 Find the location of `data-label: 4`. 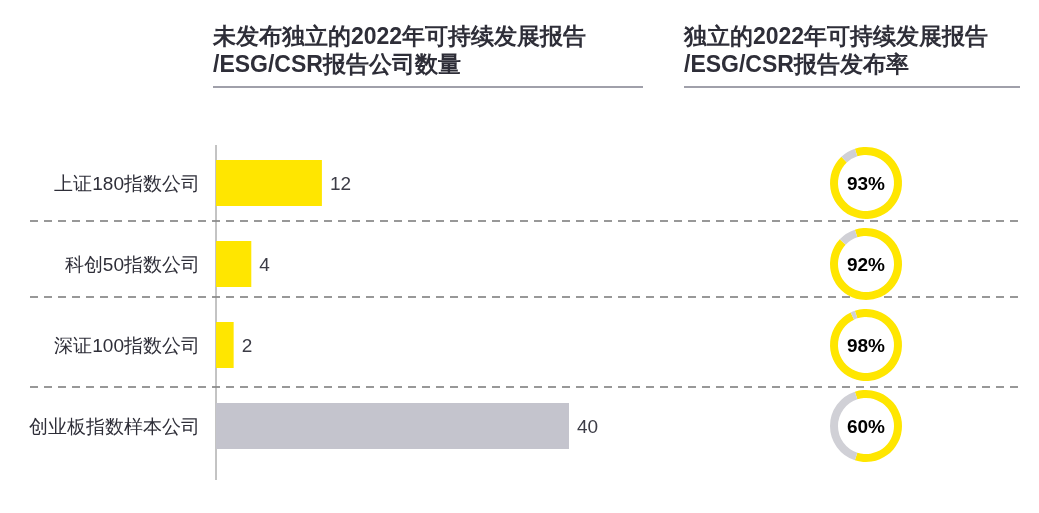

data-label: 4 is located at coordinates (265, 264).